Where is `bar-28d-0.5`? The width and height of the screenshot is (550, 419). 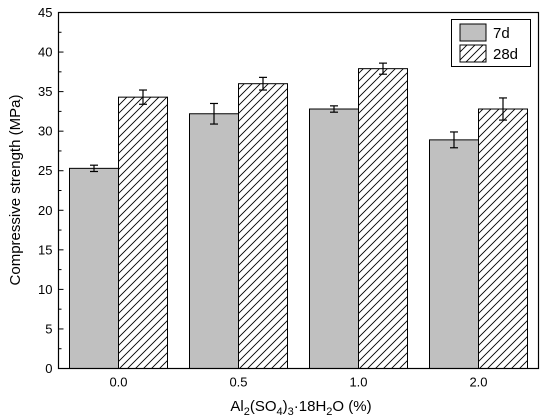
bar-28d-0.5 is located at coordinates (263, 226).